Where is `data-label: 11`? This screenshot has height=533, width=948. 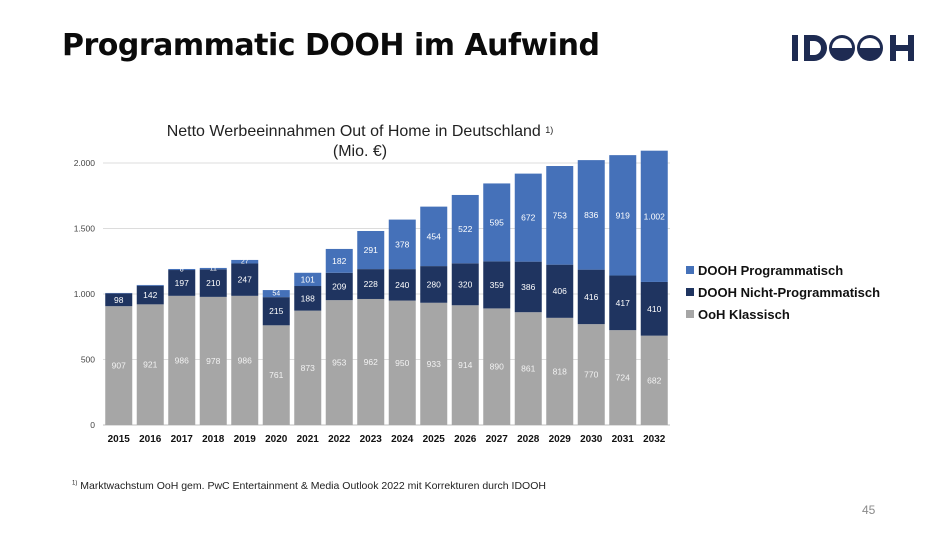 data-label: 11 is located at coordinates (213, 269).